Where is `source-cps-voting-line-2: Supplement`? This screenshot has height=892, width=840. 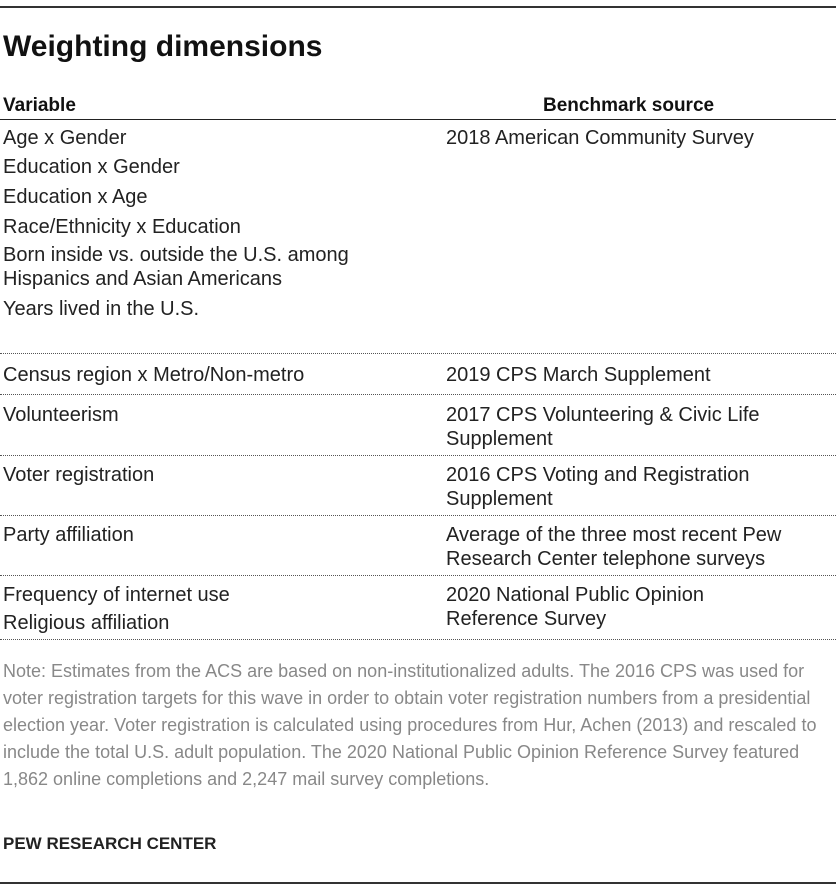 source-cps-voting-line-2: Supplement is located at coordinates (499, 499).